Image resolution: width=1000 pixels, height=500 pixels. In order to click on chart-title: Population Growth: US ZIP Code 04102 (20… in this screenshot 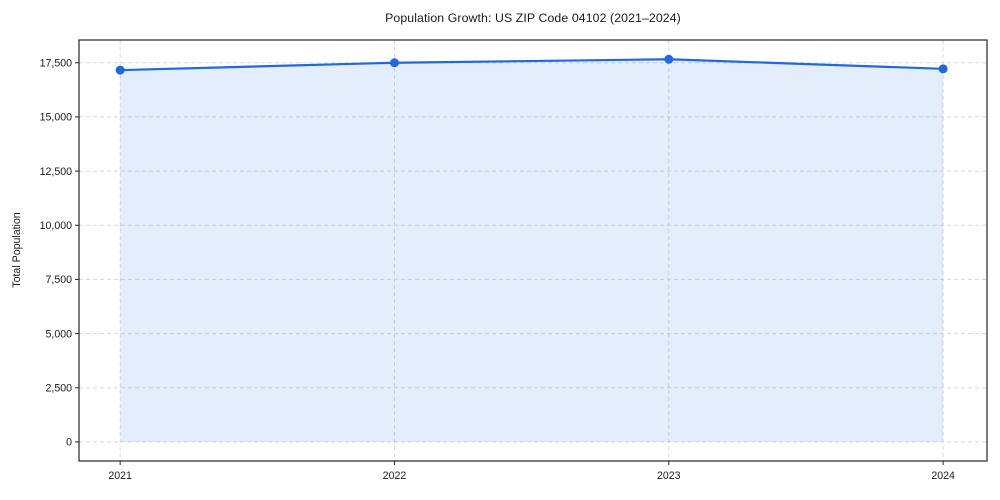, I will do `click(533, 18)`.